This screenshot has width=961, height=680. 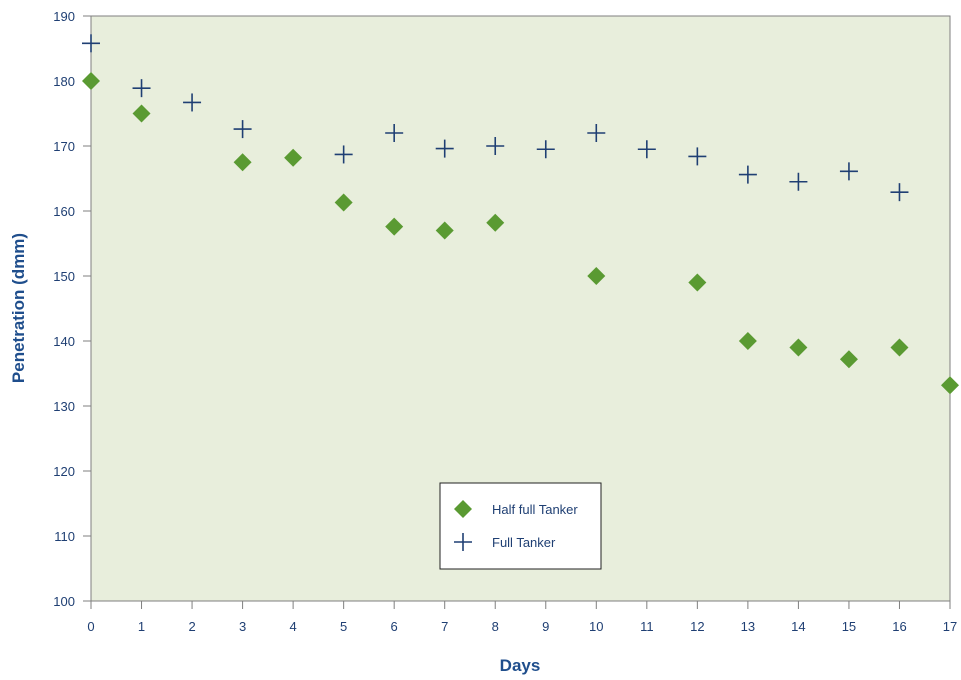 I want to click on x-tick-label: 17, so click(x=950, y=626).